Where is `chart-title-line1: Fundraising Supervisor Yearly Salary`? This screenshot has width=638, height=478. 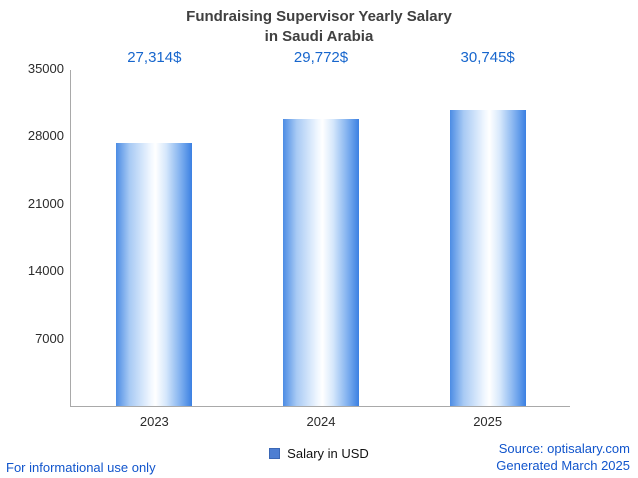
chart-title-line1: Fundraising Supervisor Yearly Salary is located at coordinates (319, 16).